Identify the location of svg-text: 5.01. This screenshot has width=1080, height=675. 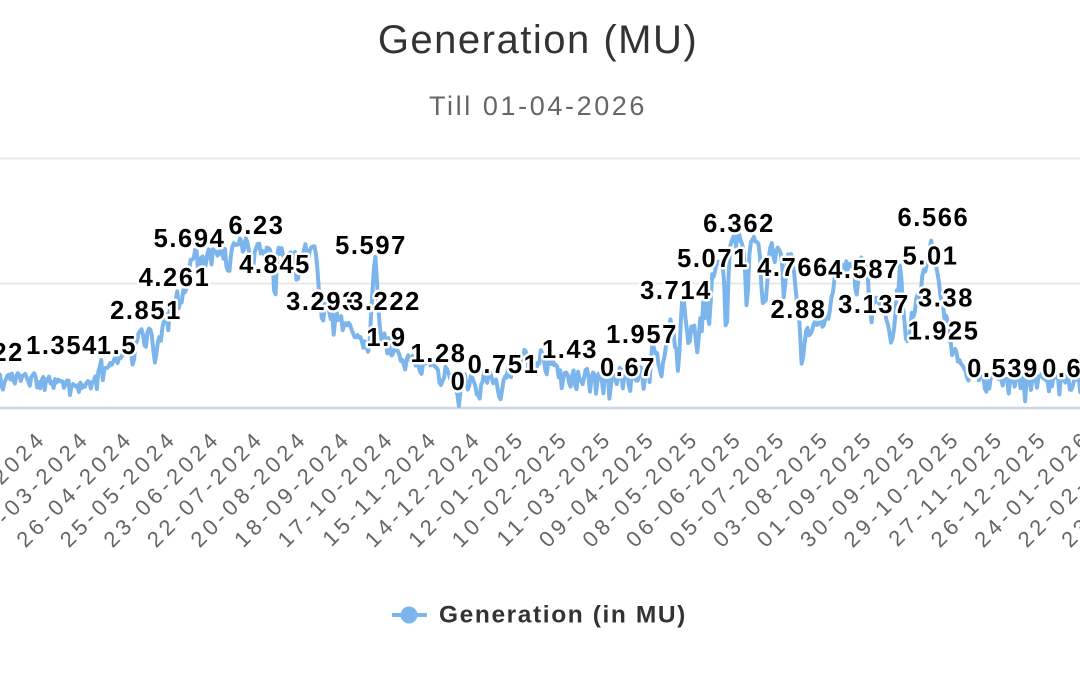
(930, 257).